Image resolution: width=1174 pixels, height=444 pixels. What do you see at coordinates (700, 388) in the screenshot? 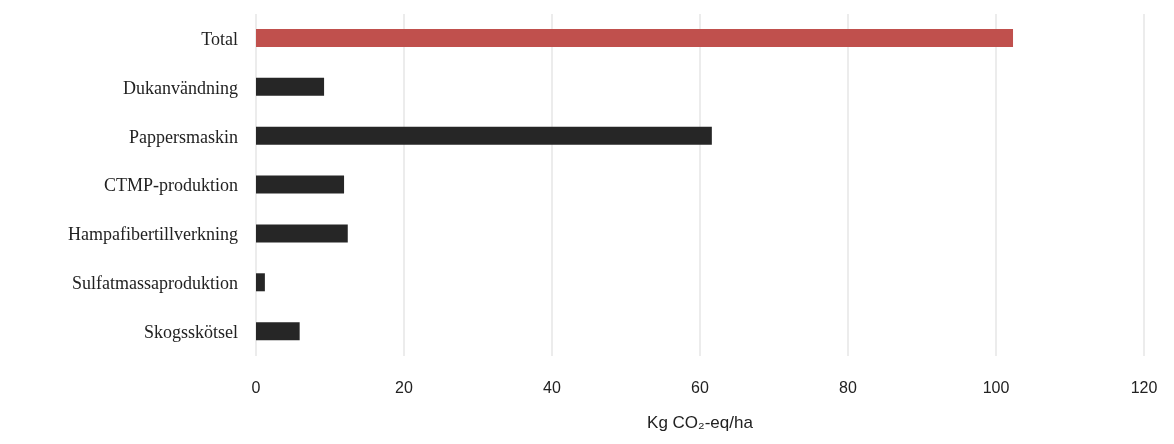
I see `x-tick-label: 60` at bounding box center [700, 388].